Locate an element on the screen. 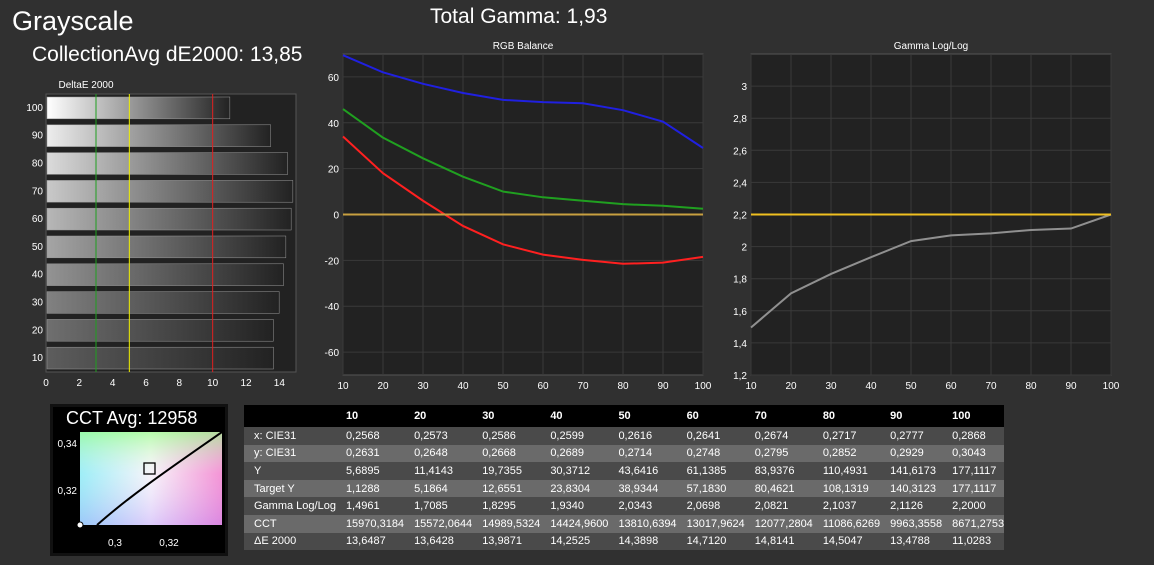 The width and height of the screenshot is (1154, 565). deltae-category-label: 40 is located at coordinates (38, 275).